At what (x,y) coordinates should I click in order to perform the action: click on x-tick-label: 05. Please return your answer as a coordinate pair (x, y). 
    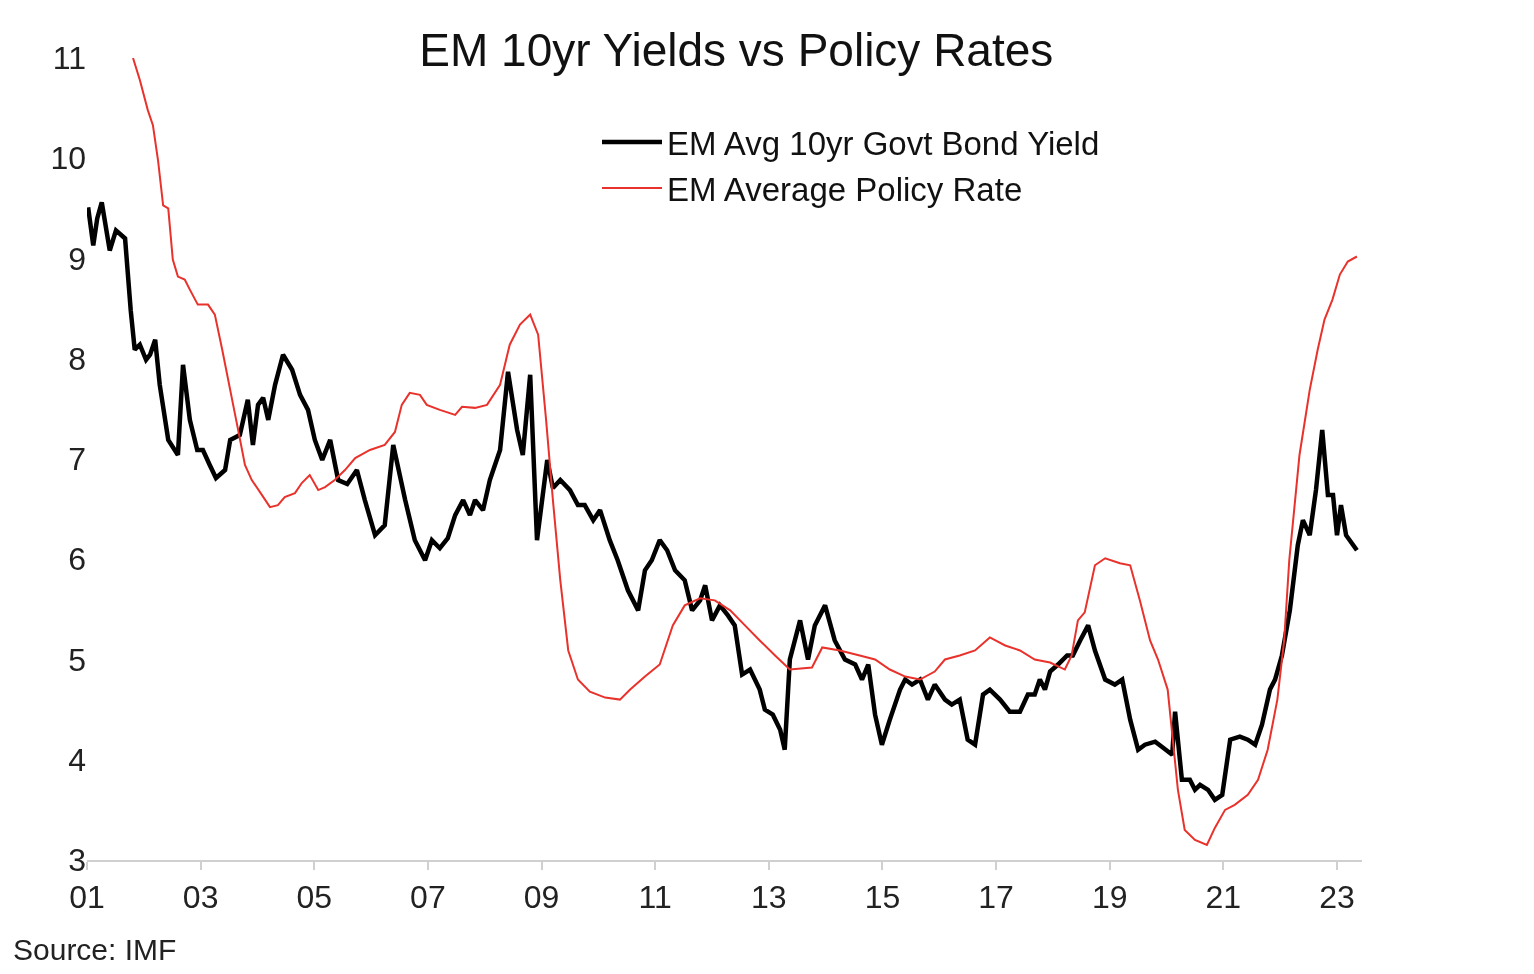
    Looking at the image, I should click on (314, 897).